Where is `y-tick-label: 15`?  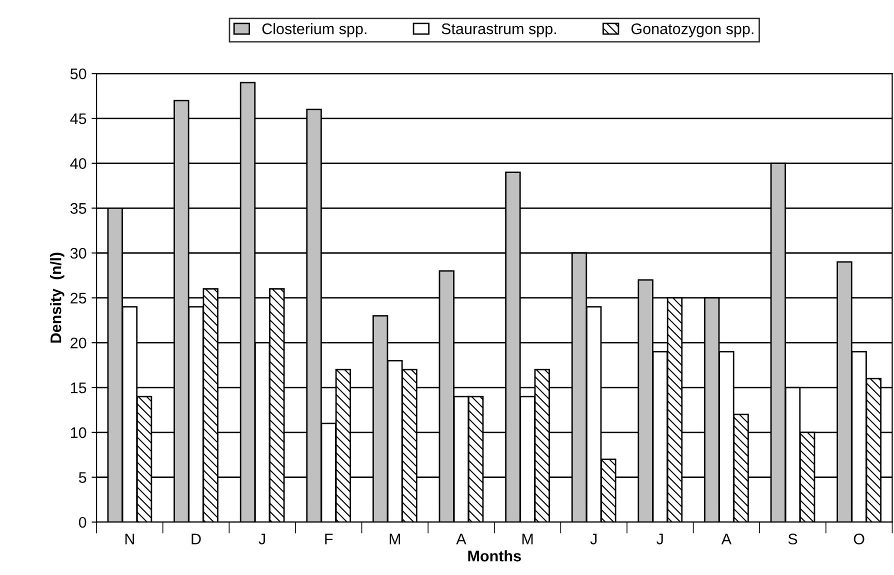 y-tick-label: 15 is located at coordinates (78, 388).